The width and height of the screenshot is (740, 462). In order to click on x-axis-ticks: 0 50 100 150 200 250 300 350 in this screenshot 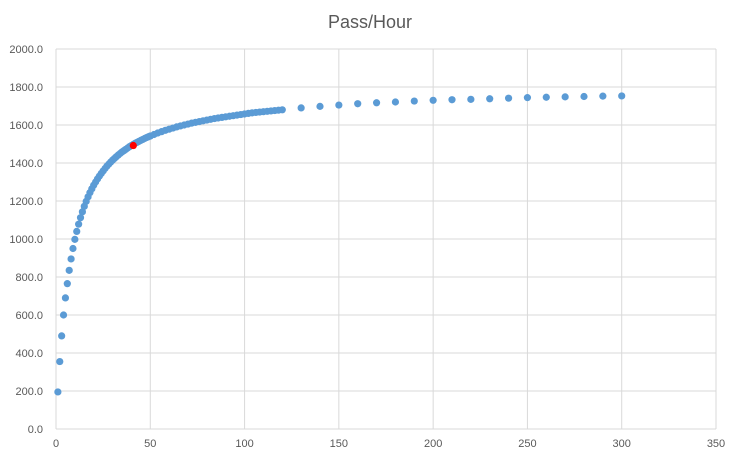, I will do `click(389, 444)`.